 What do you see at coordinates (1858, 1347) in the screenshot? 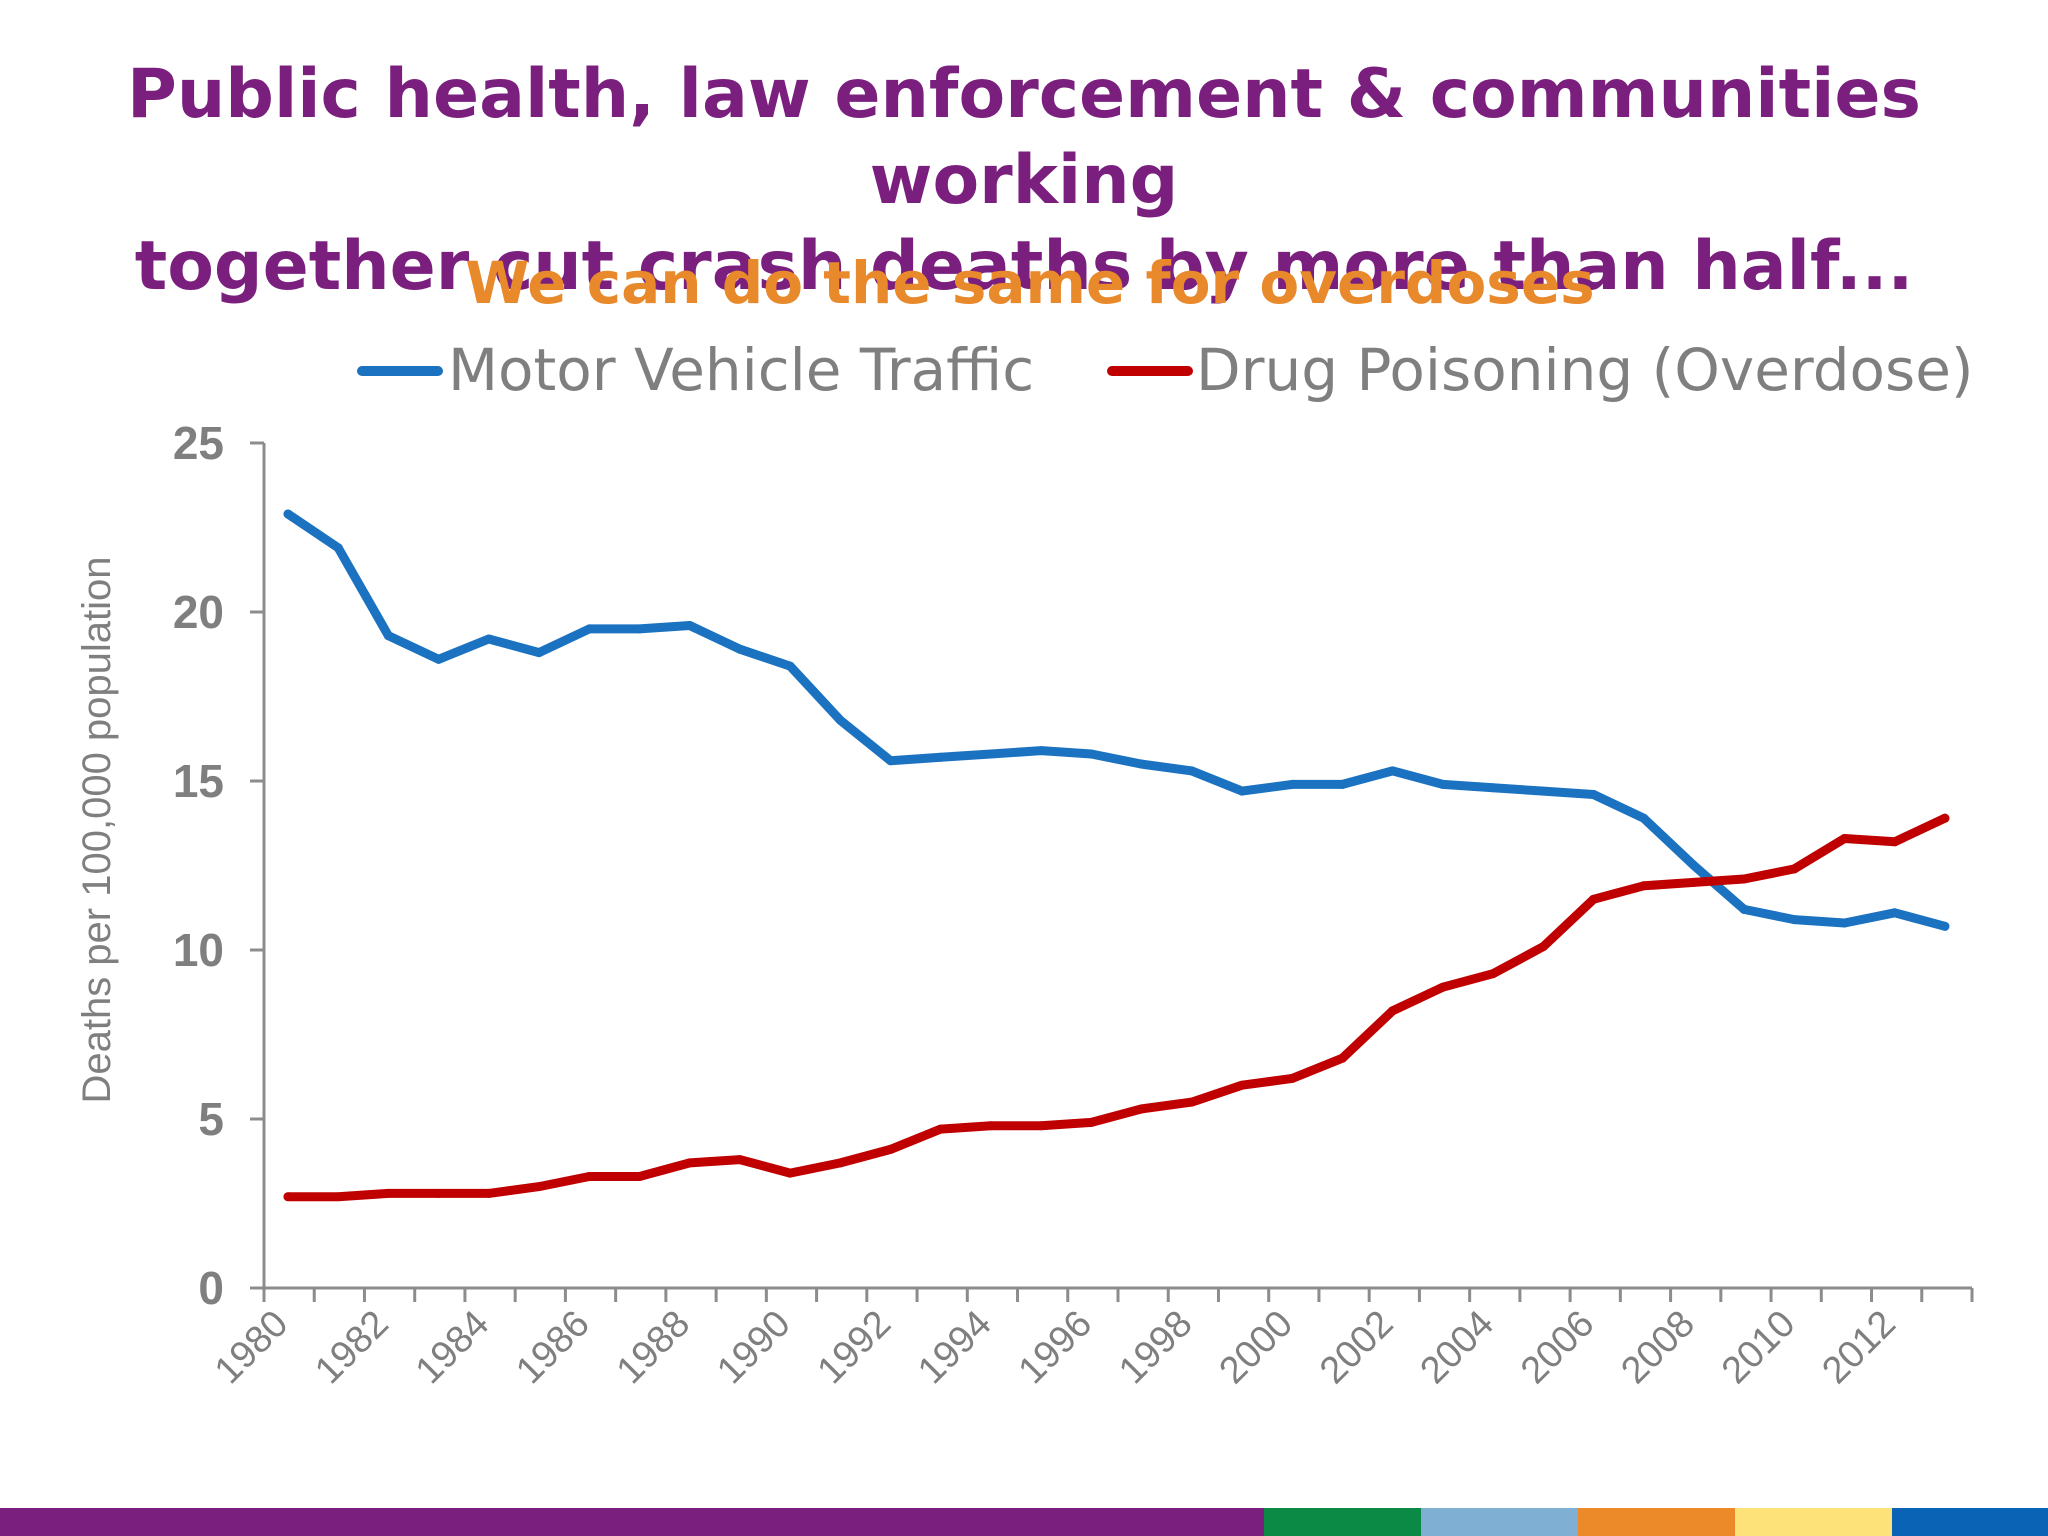
I see `x-tick-label: 2012` at bounding box center [1858, 1347].